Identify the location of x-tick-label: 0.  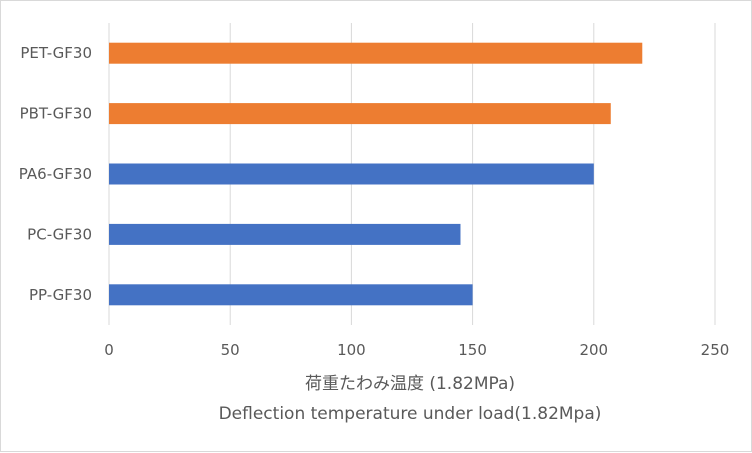
(109, 350).